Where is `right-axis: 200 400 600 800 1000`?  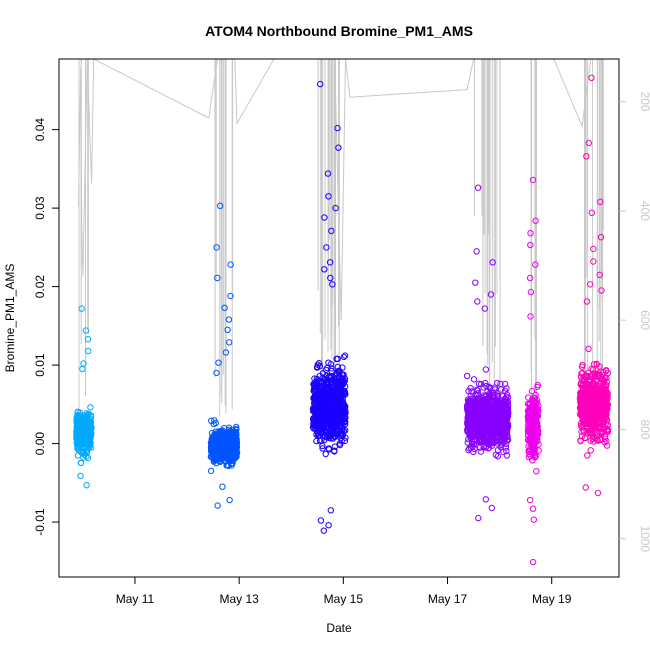
right-axis: 200 400 600 800 1000 is located at coordinates (634, 322).